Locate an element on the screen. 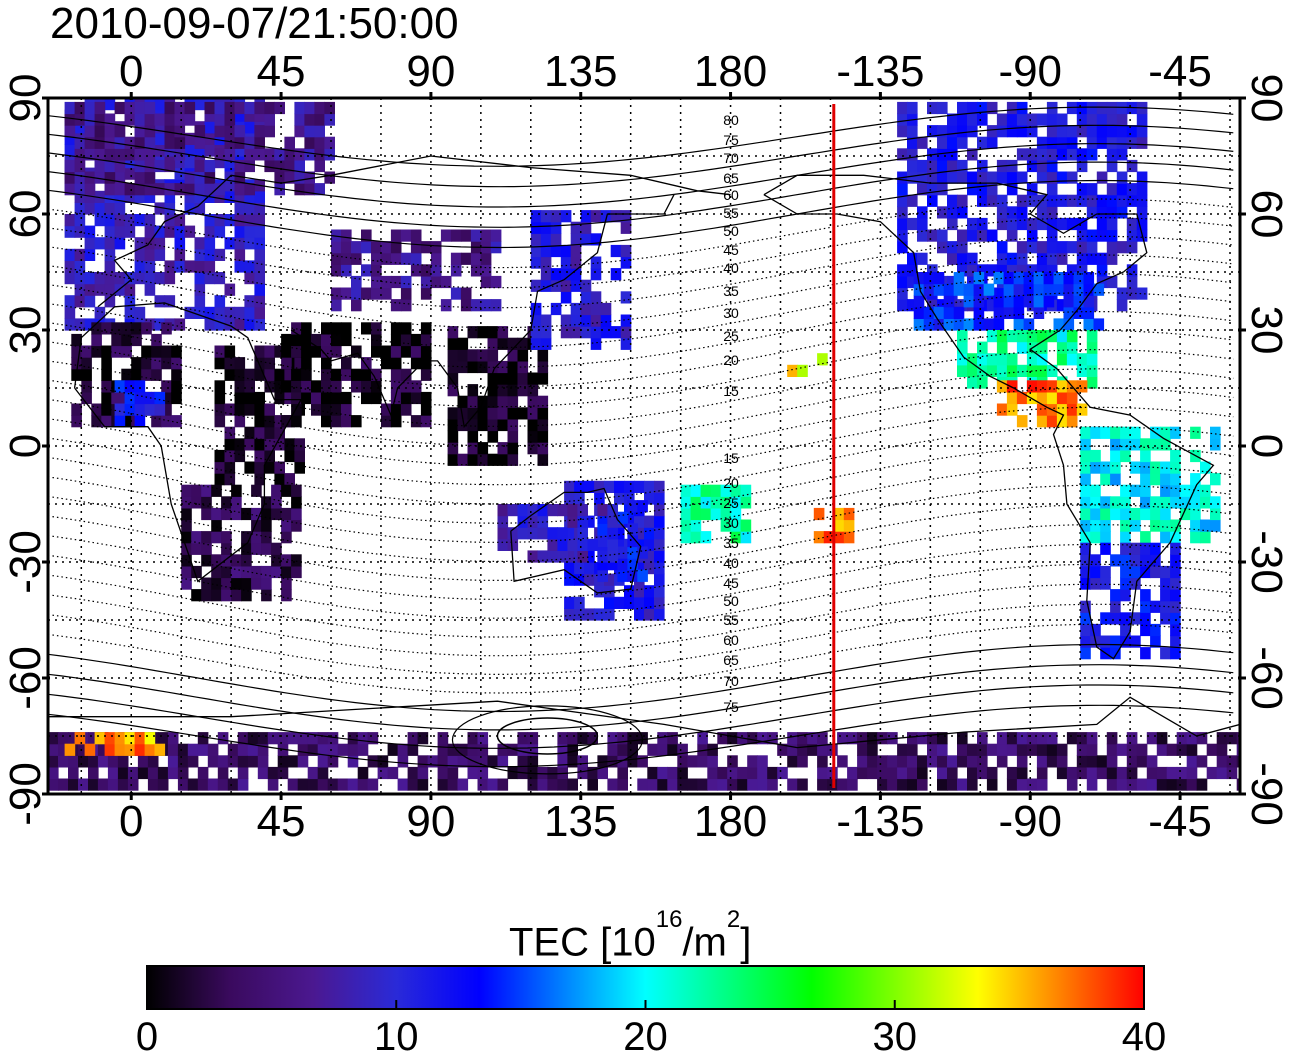 This screenshot has height=1059, width=1292. tec-region-pacific-hawaii is located at coordinates (807, 365).